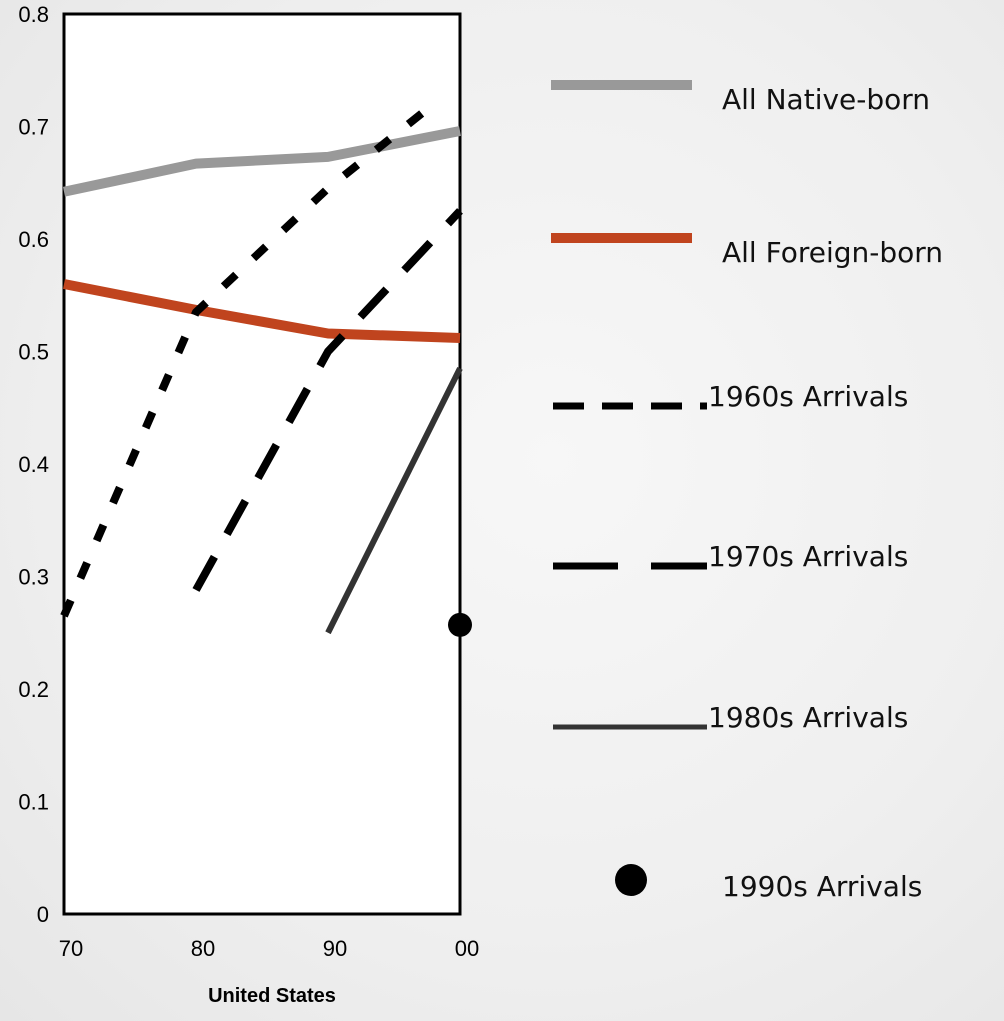  I want to click on legend-label-1980s-arrivals: 1980s Arrivals, so click(808, 717).